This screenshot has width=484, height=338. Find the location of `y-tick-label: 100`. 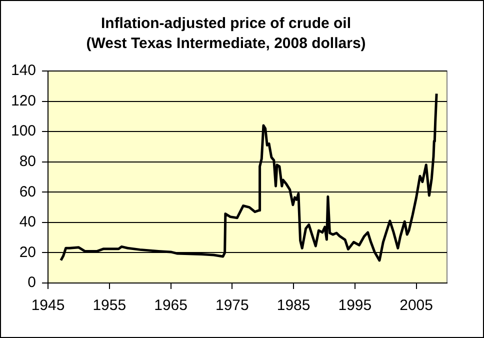

y-tick-label: 100 is located at coordinates (23, 131).